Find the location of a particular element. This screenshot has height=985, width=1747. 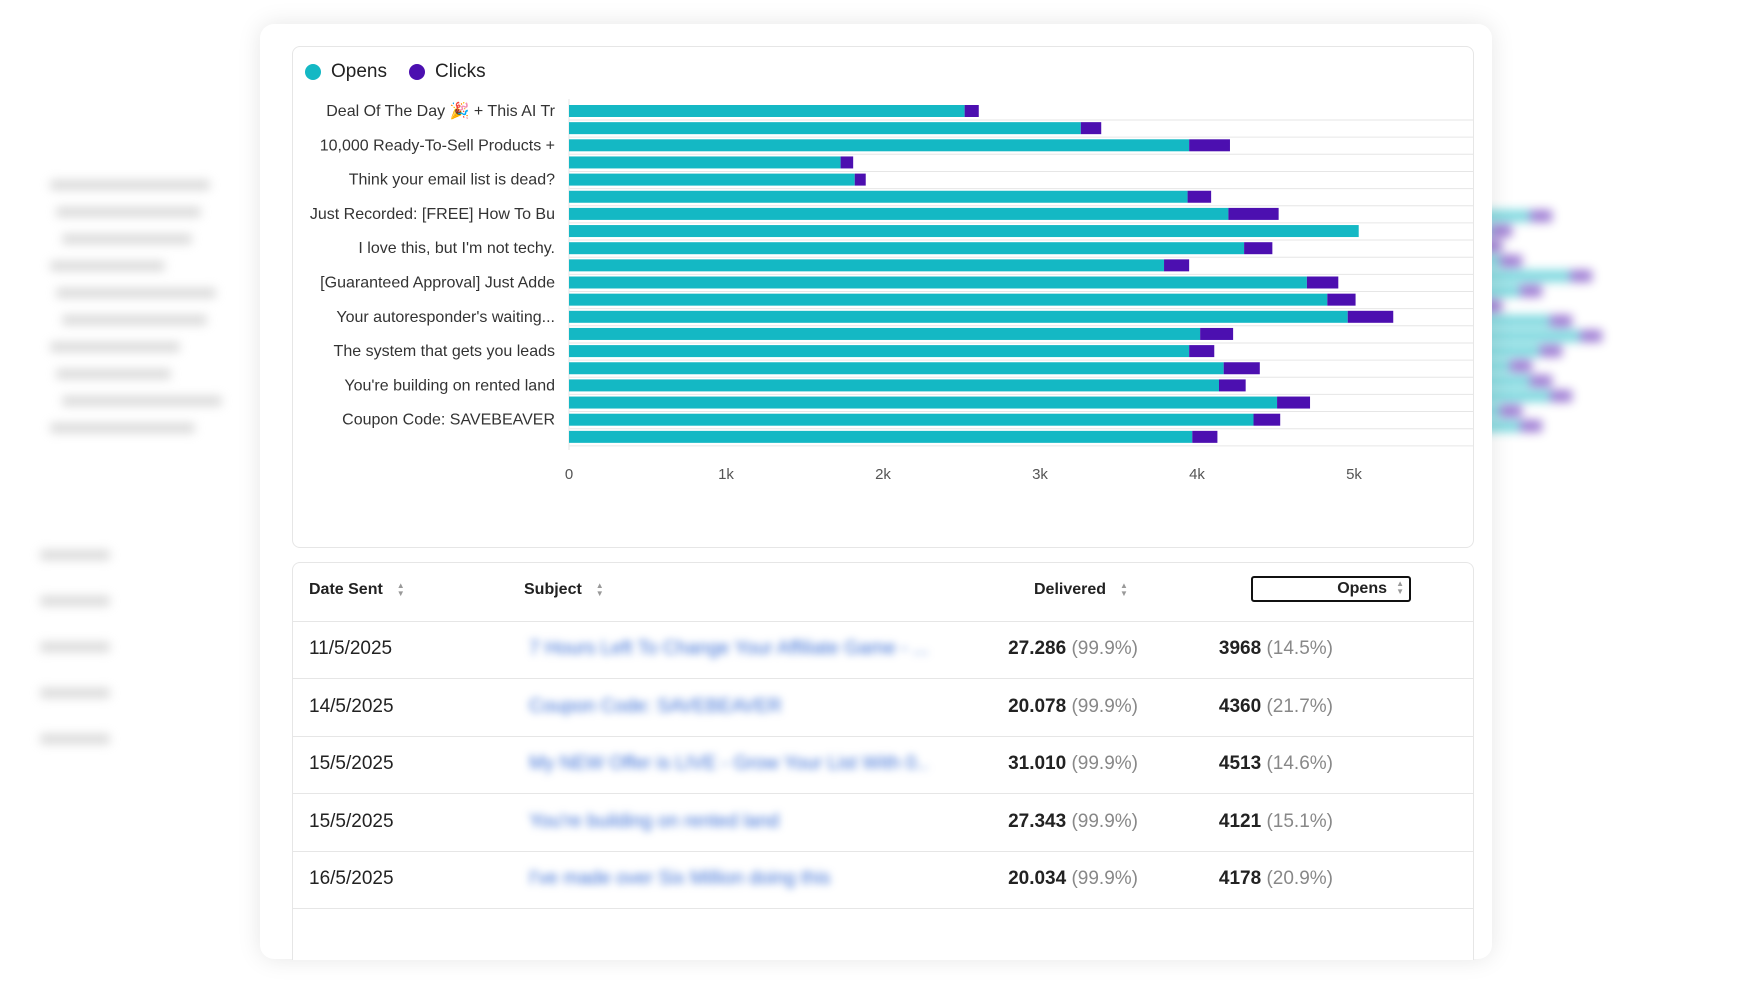

cell-subject-link: Coupon Code: SAVEBEAVER is located at coordinates (655, 706).